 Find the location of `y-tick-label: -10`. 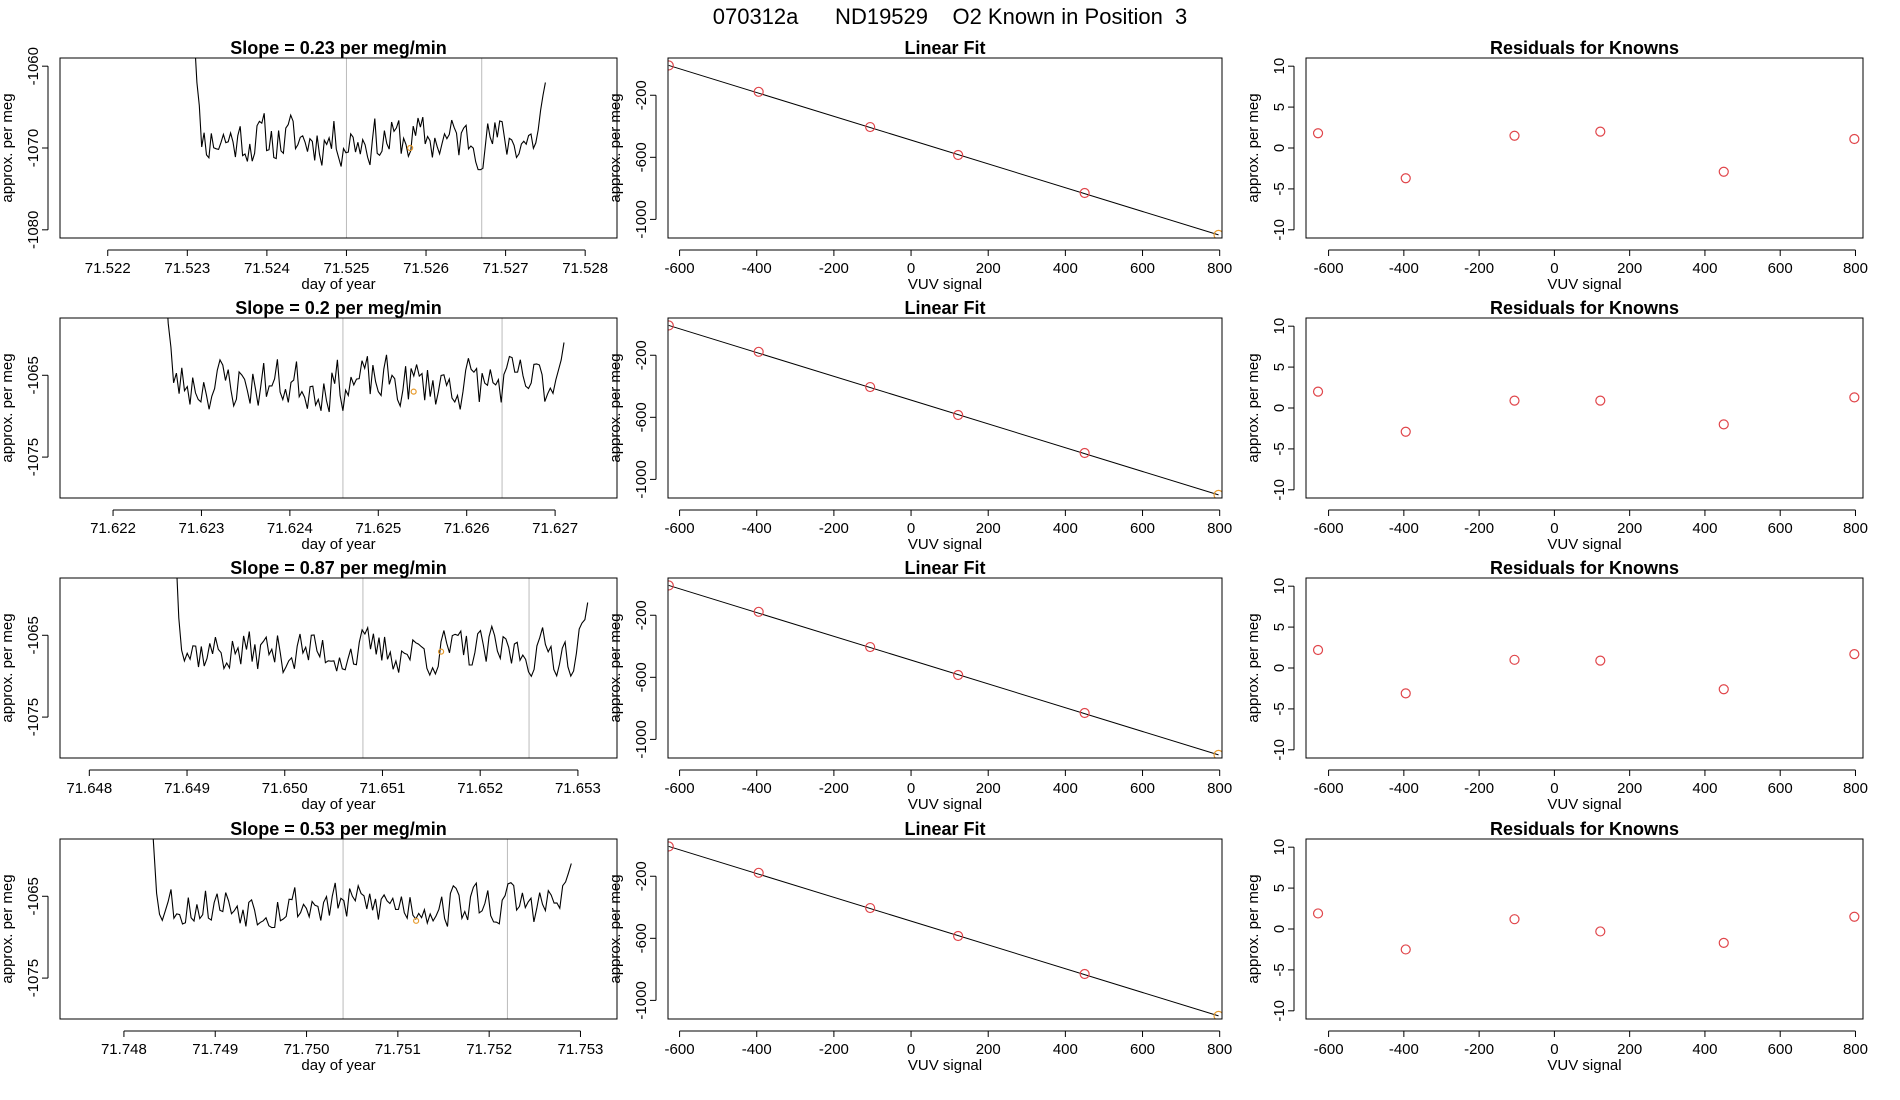

y-tick-label: -10 is located at coordinates (1279, 230).